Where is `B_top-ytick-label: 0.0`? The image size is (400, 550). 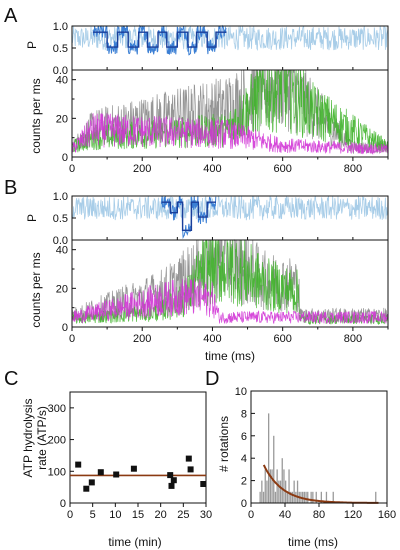 B_top-ytick-label: 0.0 is located at coordinates (60, 241).